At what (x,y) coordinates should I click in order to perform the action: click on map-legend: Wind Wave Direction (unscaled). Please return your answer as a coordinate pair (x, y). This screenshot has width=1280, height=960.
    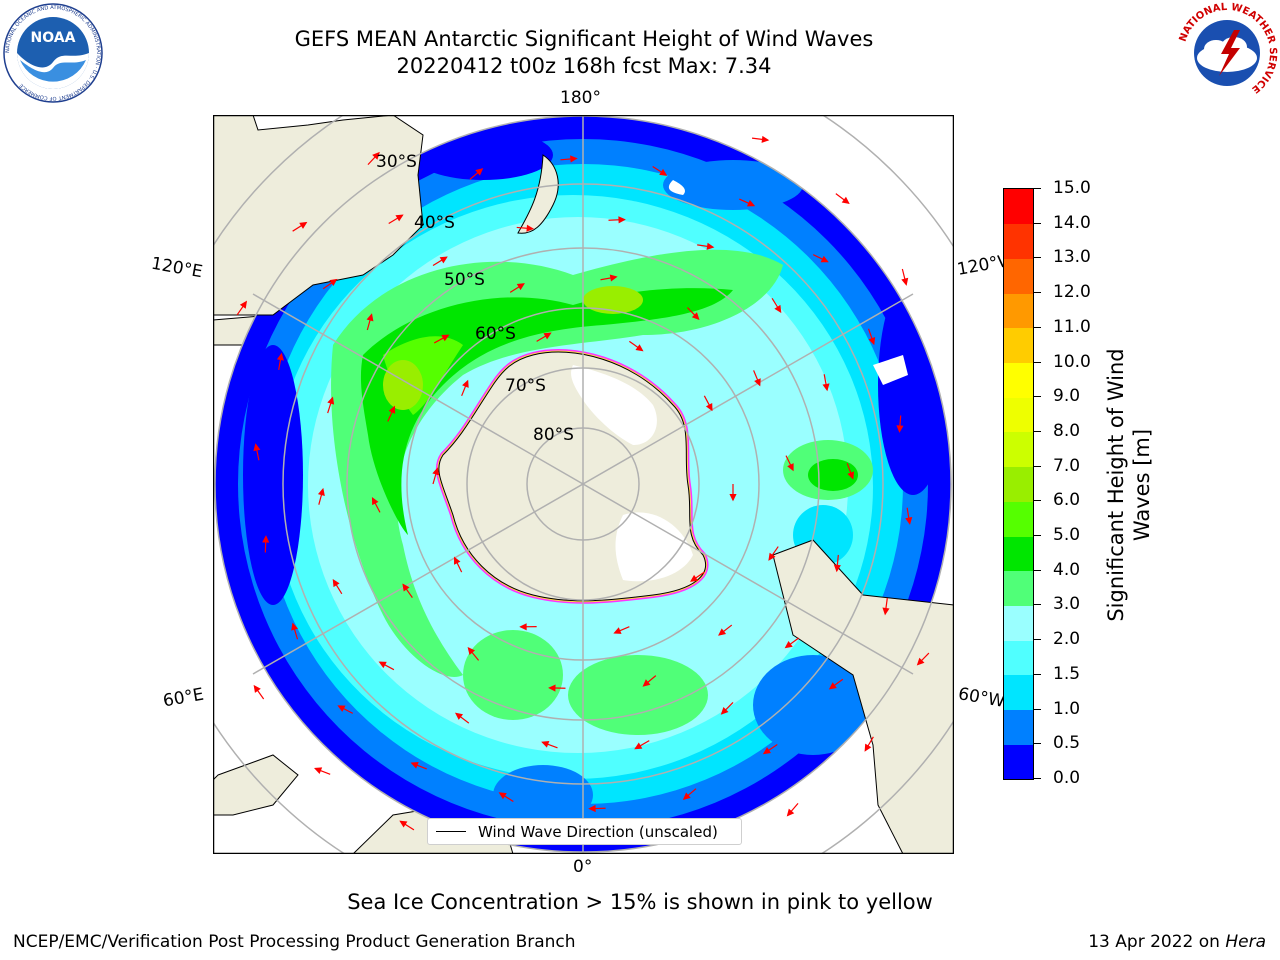
    Looking at the image, I should click on (584, 831).